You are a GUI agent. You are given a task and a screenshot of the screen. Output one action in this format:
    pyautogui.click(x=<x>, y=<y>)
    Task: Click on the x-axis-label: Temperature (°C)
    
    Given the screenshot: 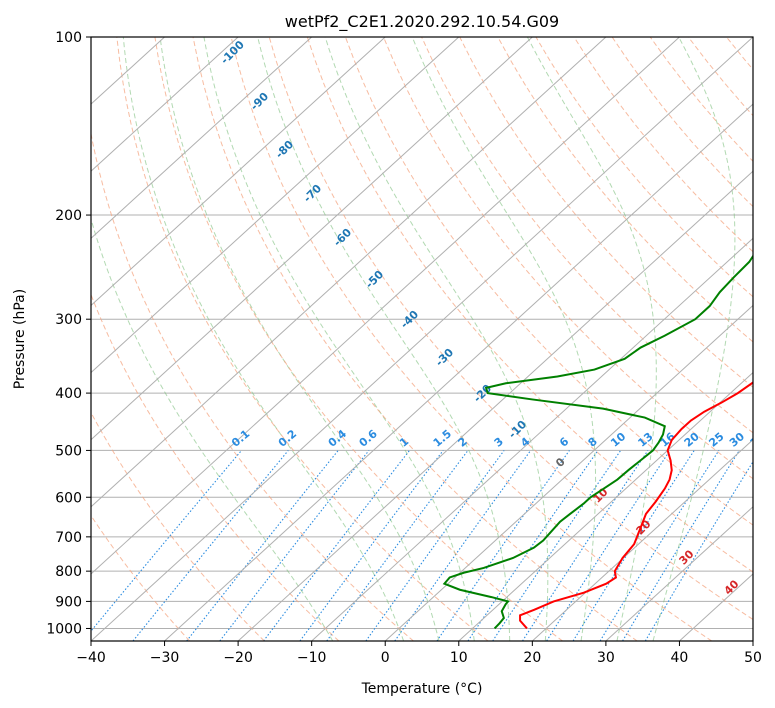 What is the action you would take?
    pyautogui.click(x=422, y=689)
    